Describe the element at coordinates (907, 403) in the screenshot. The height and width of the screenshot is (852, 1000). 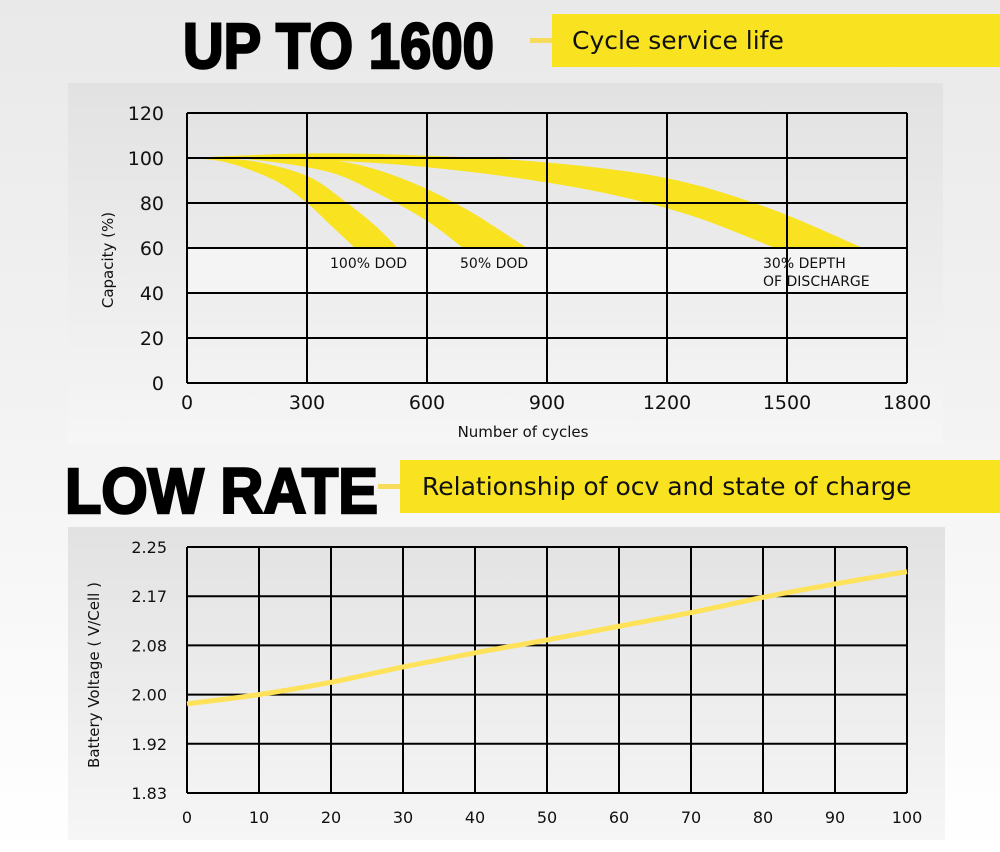
I see `x-tick-label: 1800` at that location.